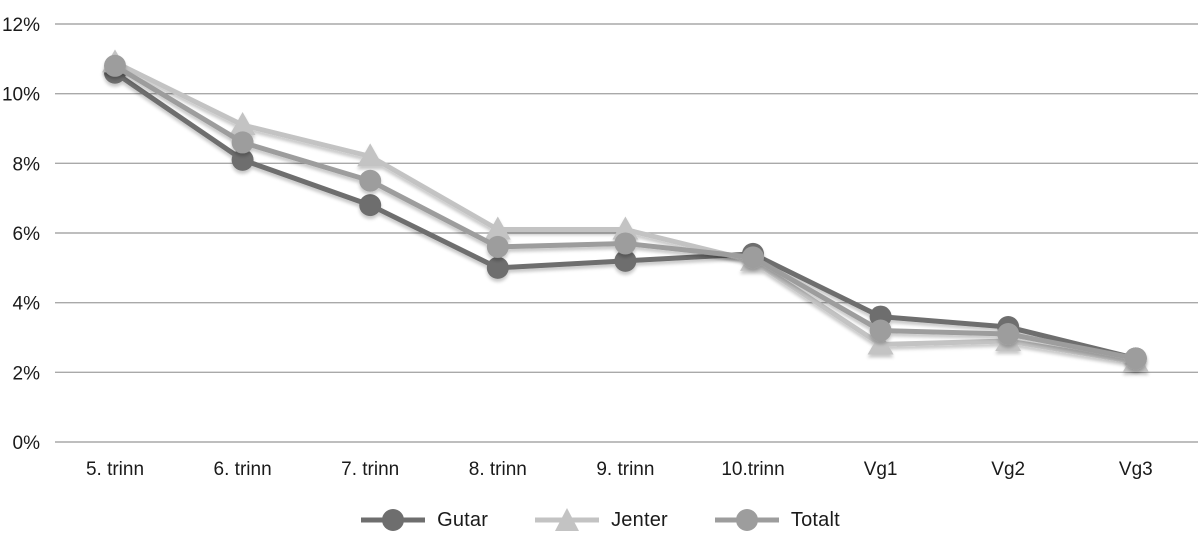 This screenshot has width=1200, height=558. I want to click on x-tick-label: 10.trinn, so click(752, 469).